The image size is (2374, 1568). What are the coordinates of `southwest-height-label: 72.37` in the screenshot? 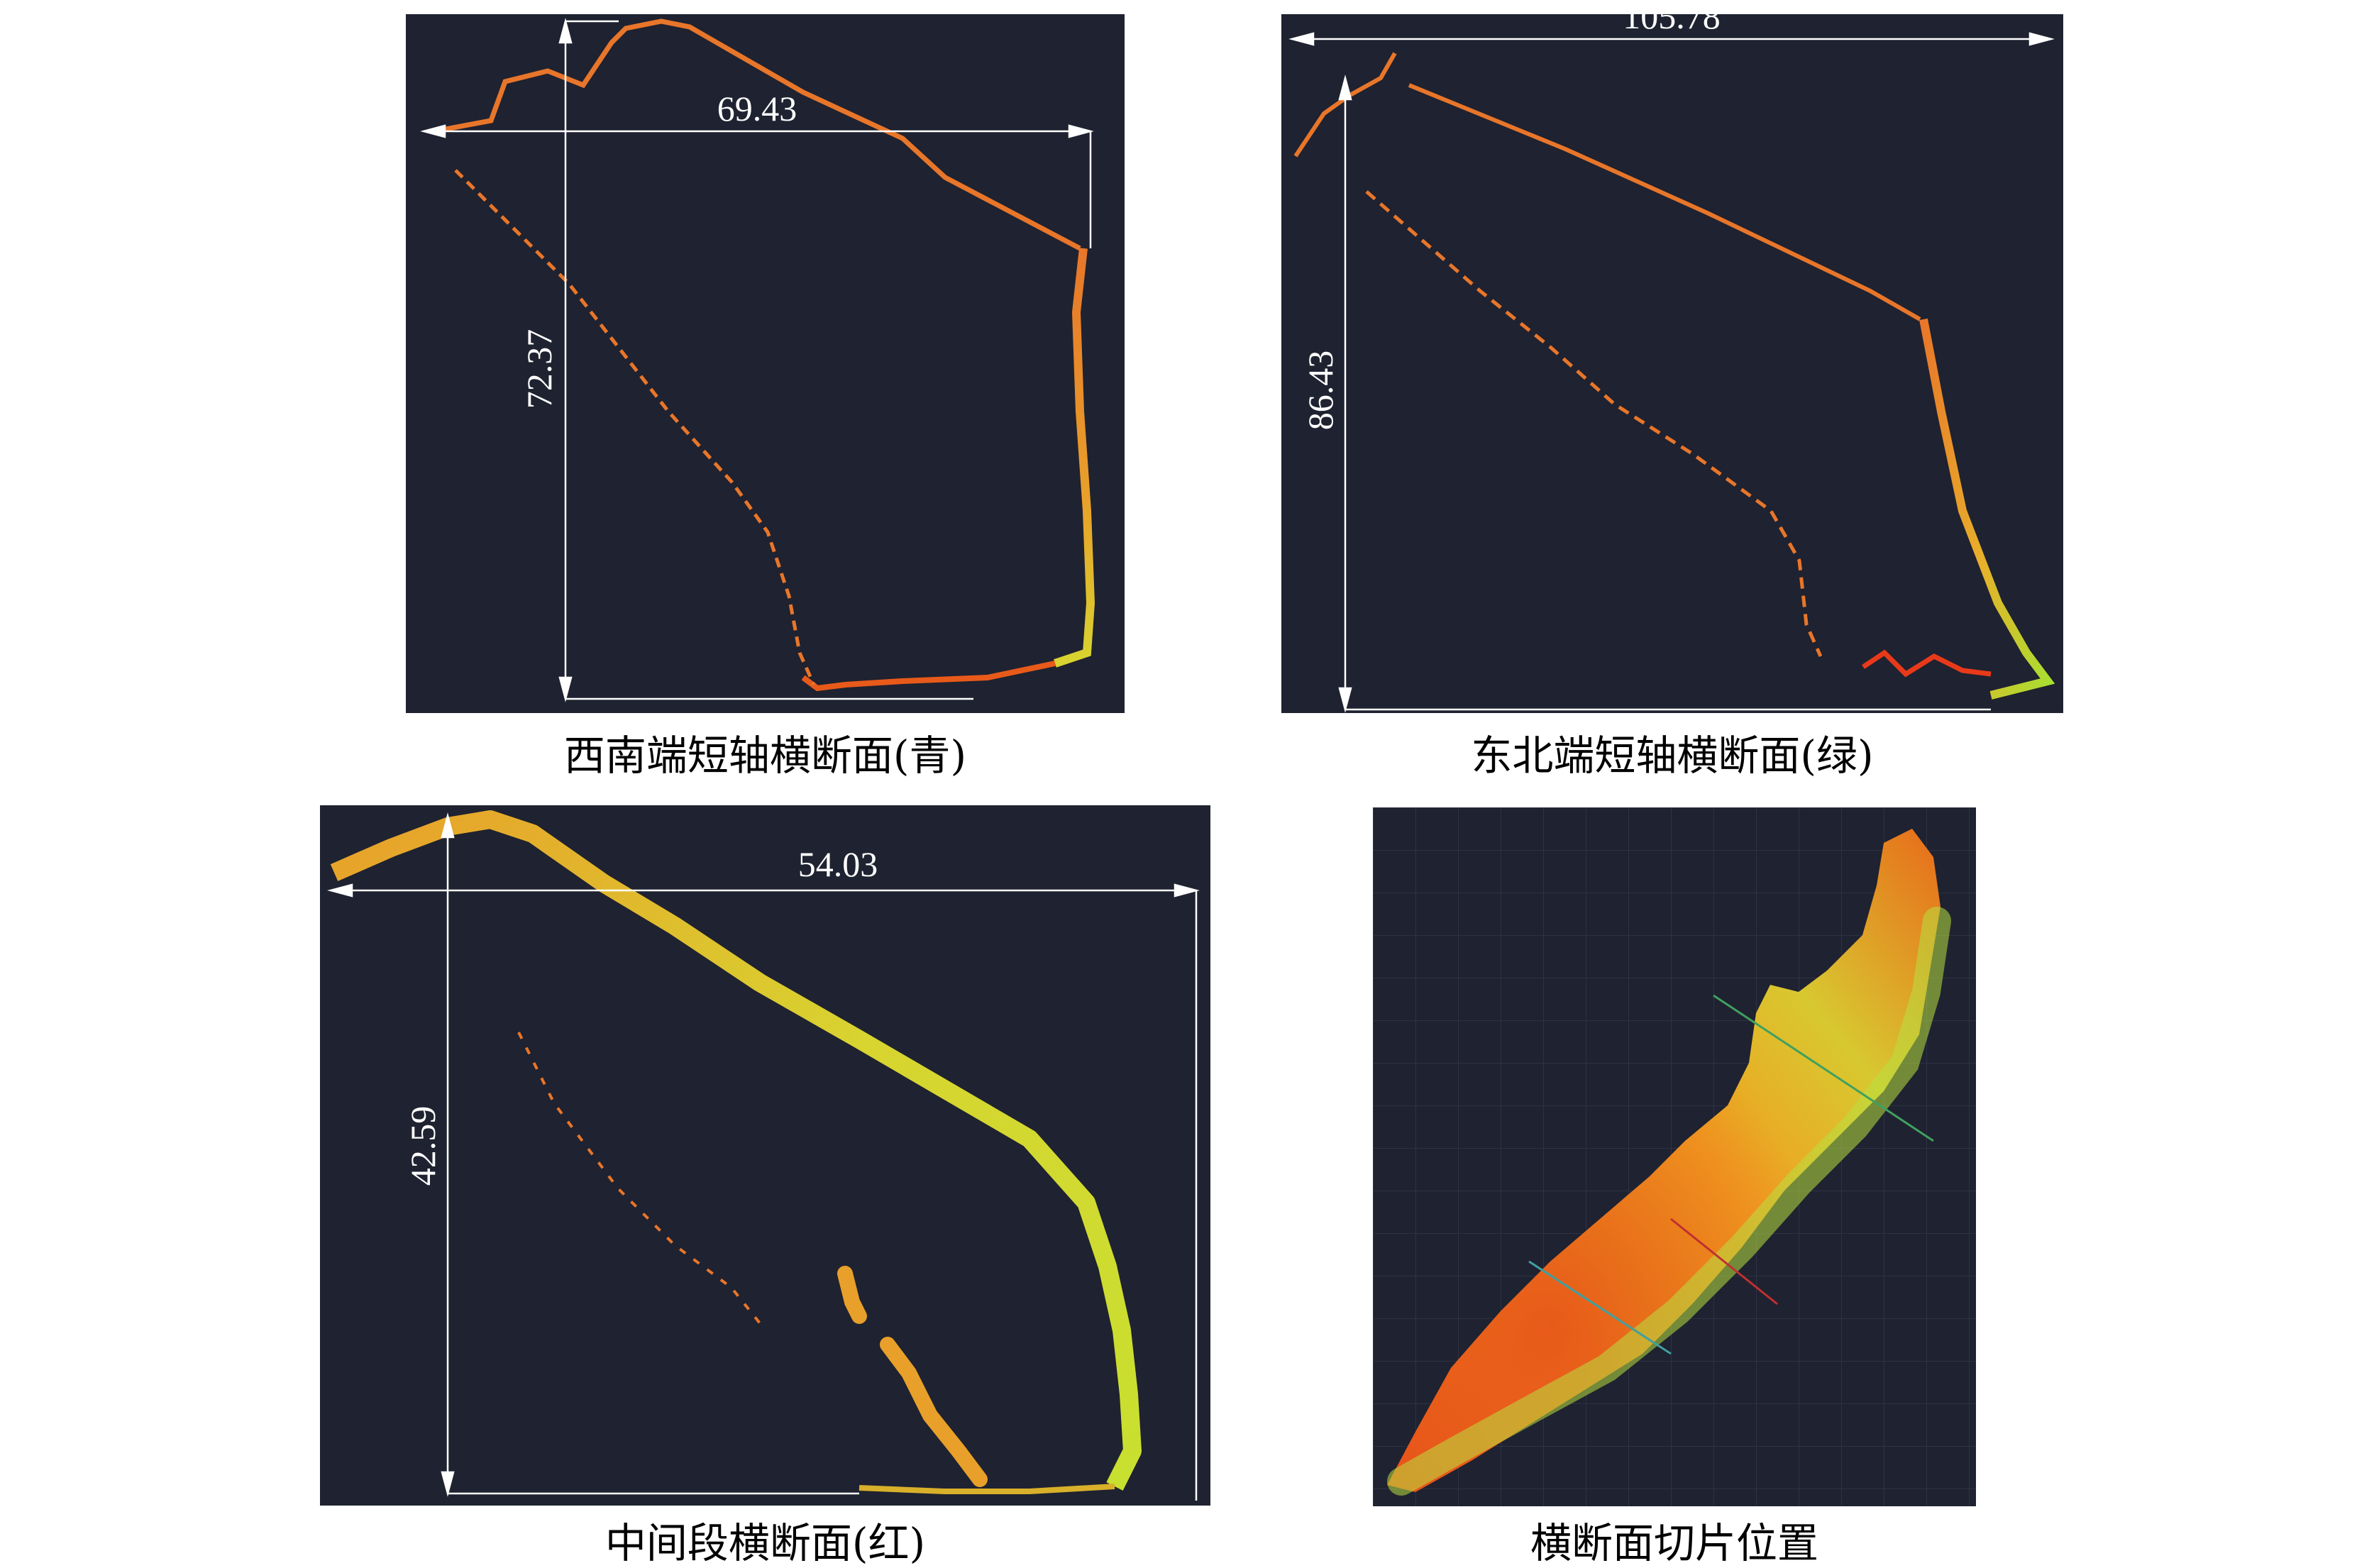 It's located at (539, 369).